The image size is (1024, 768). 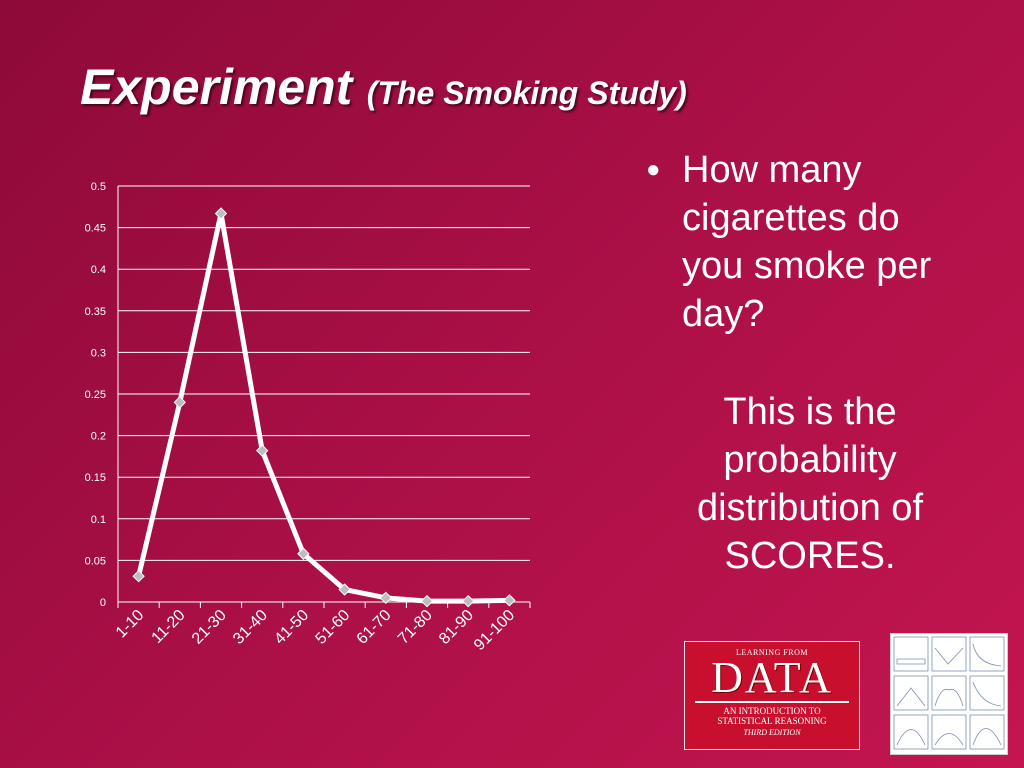 What do you see at coordinates (250, 627) in the screenshot?
I see `x-tick-label: 31-40` at bounding box center [250, 627].